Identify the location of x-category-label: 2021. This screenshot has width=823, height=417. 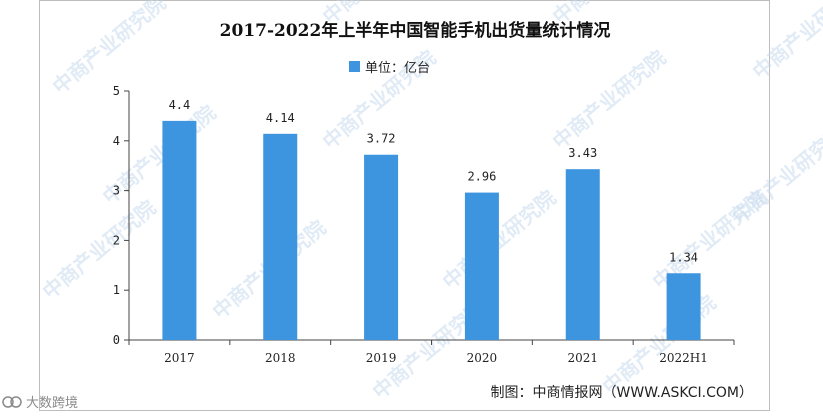
(582, 358).